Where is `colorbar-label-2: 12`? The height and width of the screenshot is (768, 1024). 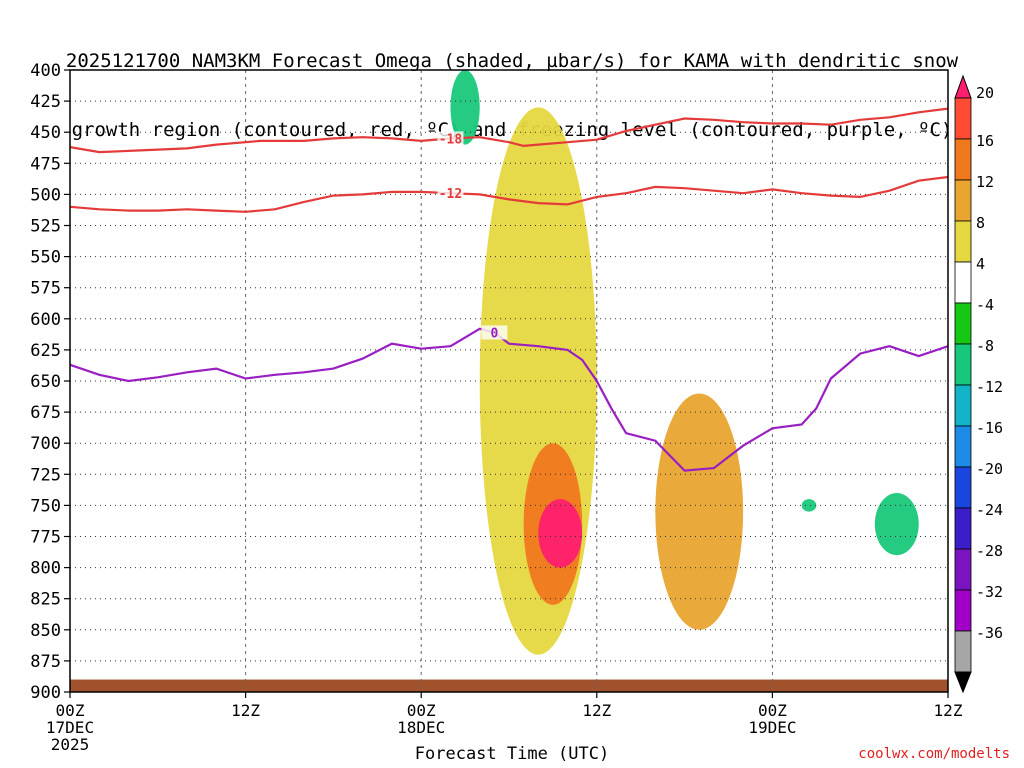
colorbar-label-2: 12 is located at coordinates (985, 182).